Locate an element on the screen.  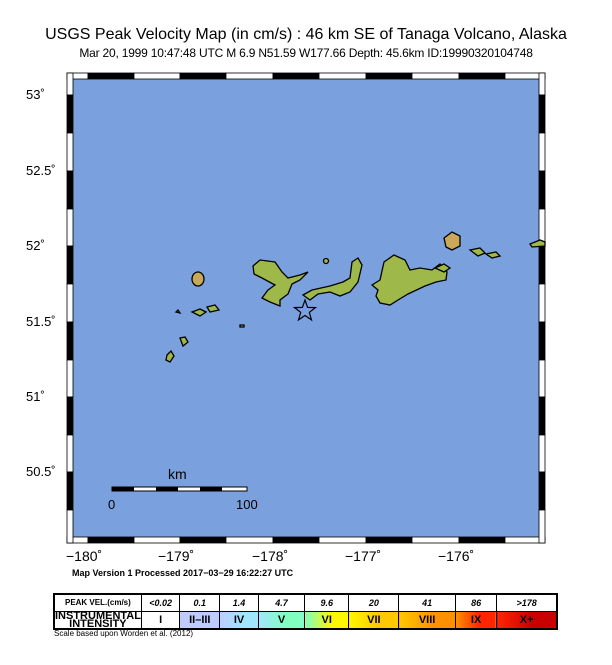
intensity-cell: IV is located at coordinates (239, 620).